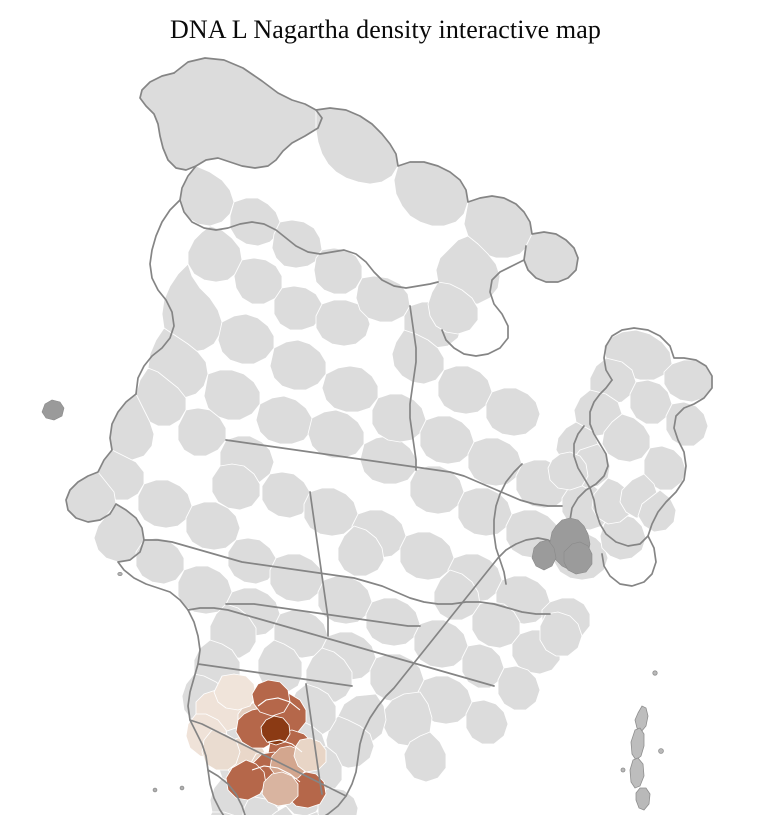  What do you see at coordinates (385, 29) in the screenshot?
I see `page-title: DNA L Nagartha density interactive map` at bounding box center [385, 29].